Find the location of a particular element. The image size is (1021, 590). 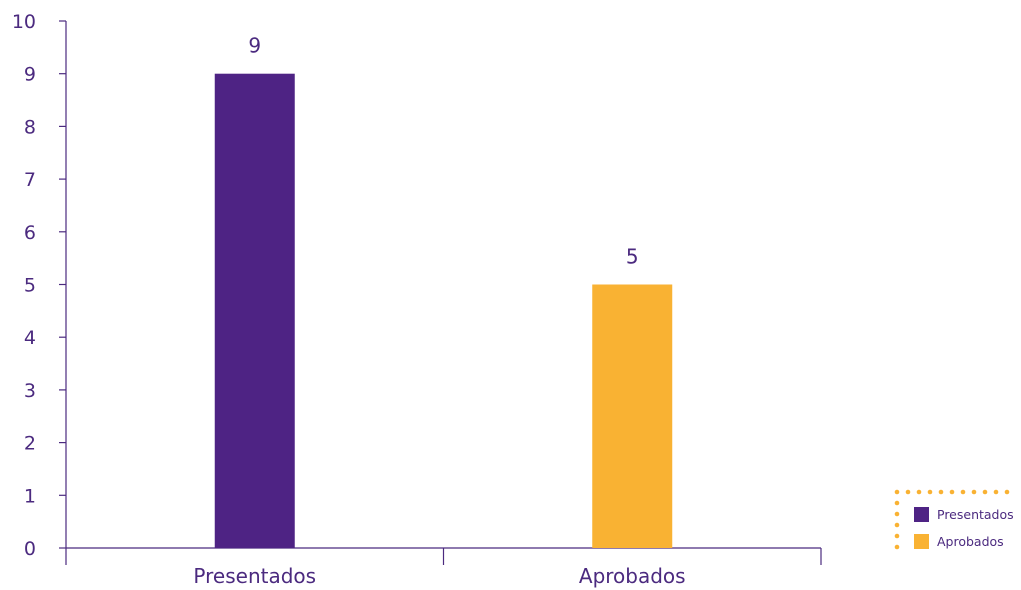

y-tick-label: 2 is located at coordinates (30, 444).